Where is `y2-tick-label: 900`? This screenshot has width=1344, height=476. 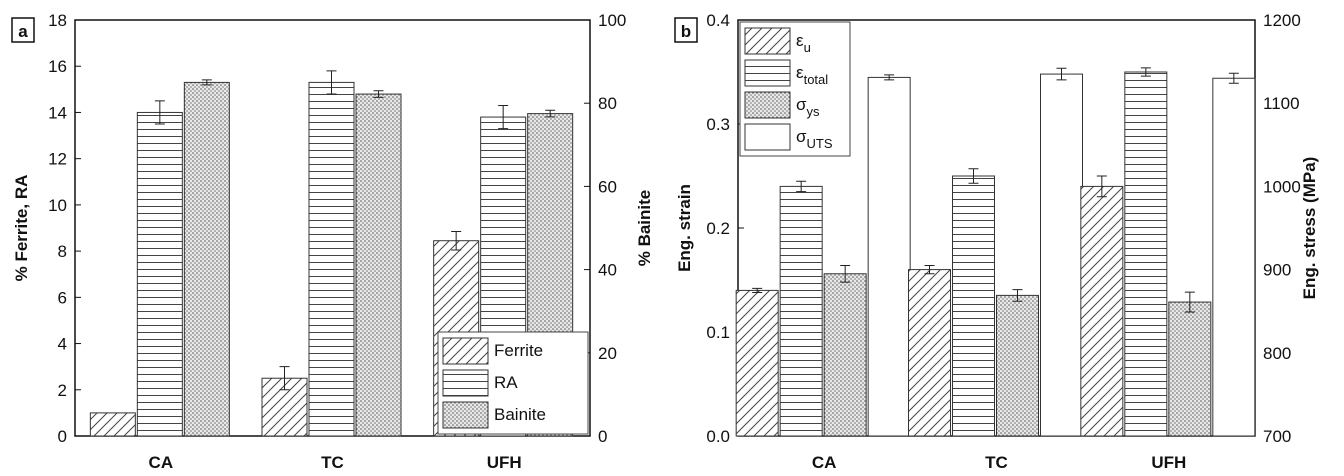
y2-tick-label: 900 is located at coordinates (1277, 270).